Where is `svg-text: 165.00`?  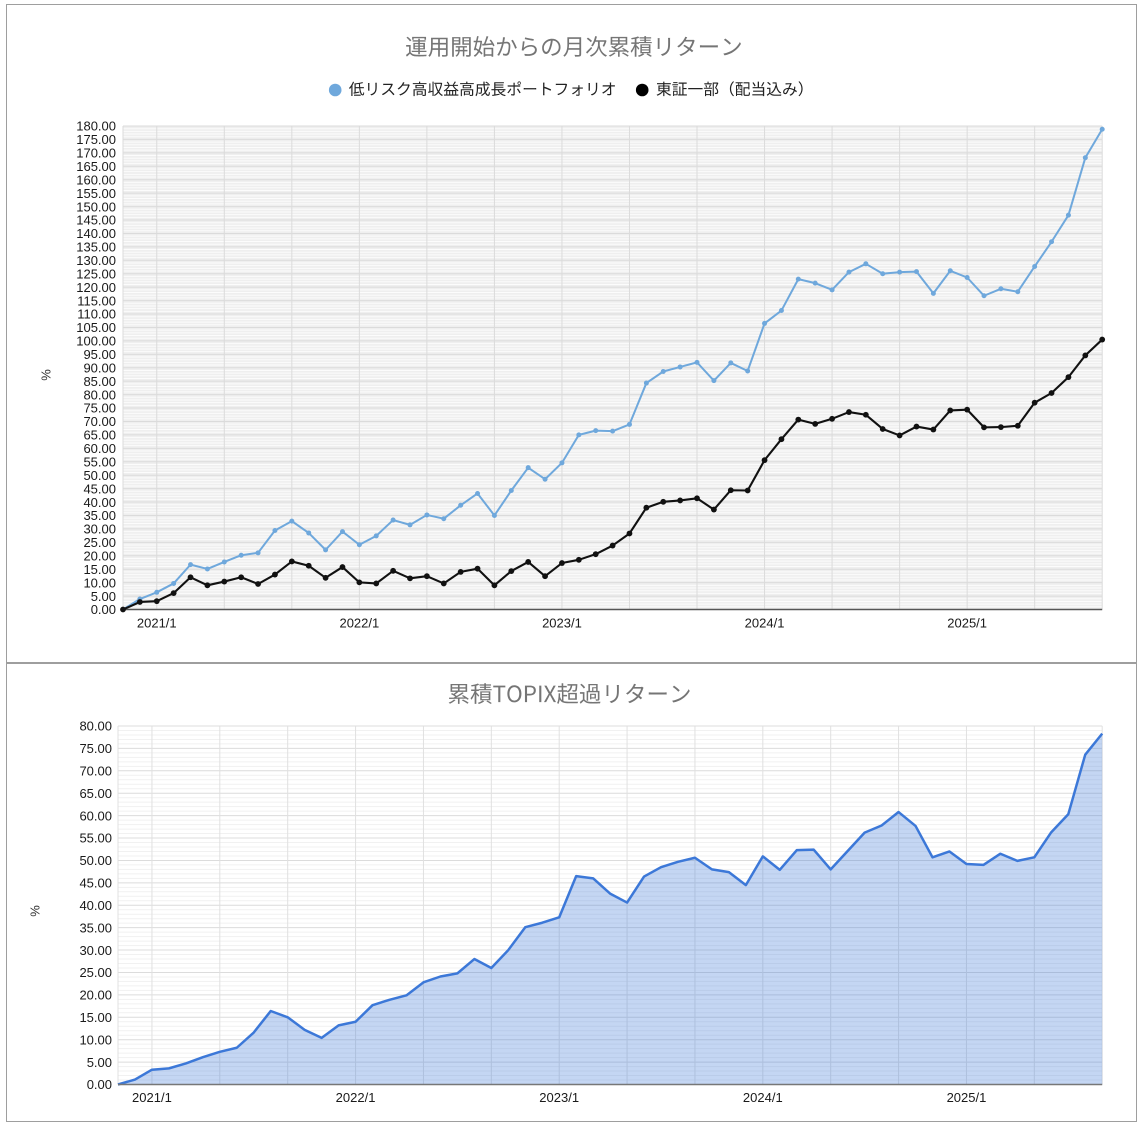 svg-text: 165.00 is located at coordinates (96, 166).